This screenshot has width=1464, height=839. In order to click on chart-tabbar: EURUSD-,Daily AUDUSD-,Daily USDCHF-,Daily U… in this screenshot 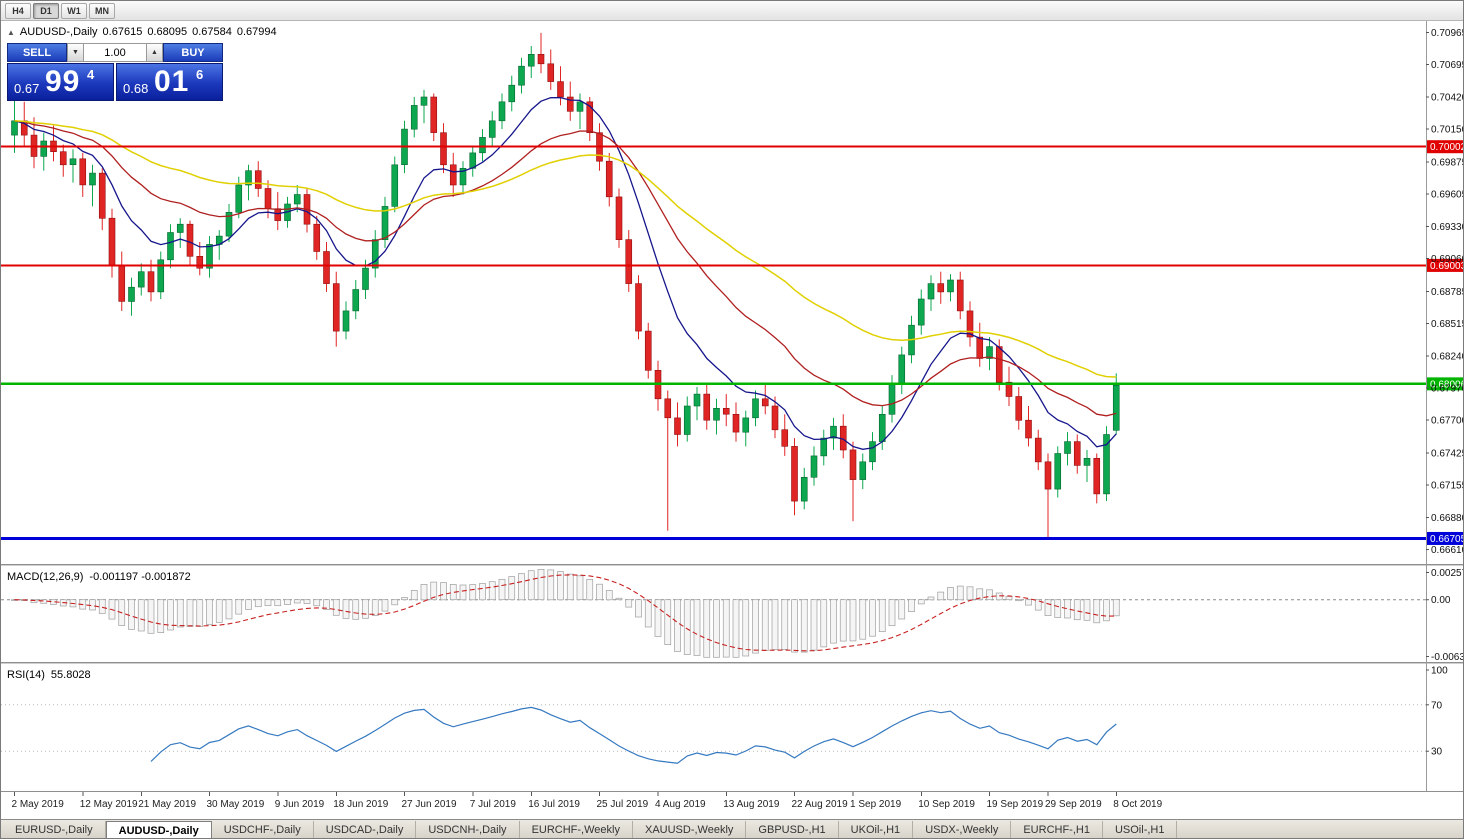, I will do `click(732, 828)`.